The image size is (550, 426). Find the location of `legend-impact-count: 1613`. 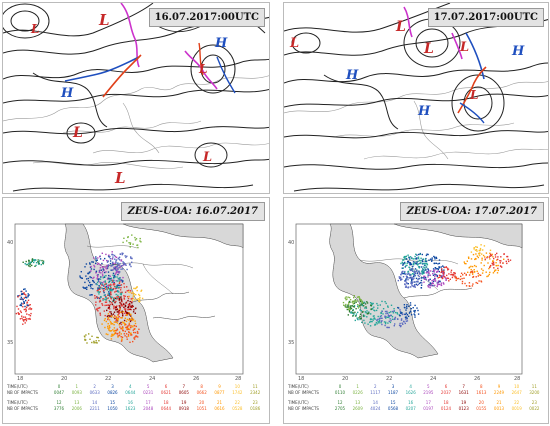

legend-impact-count: 1613 is located at coordinates (481, 392).